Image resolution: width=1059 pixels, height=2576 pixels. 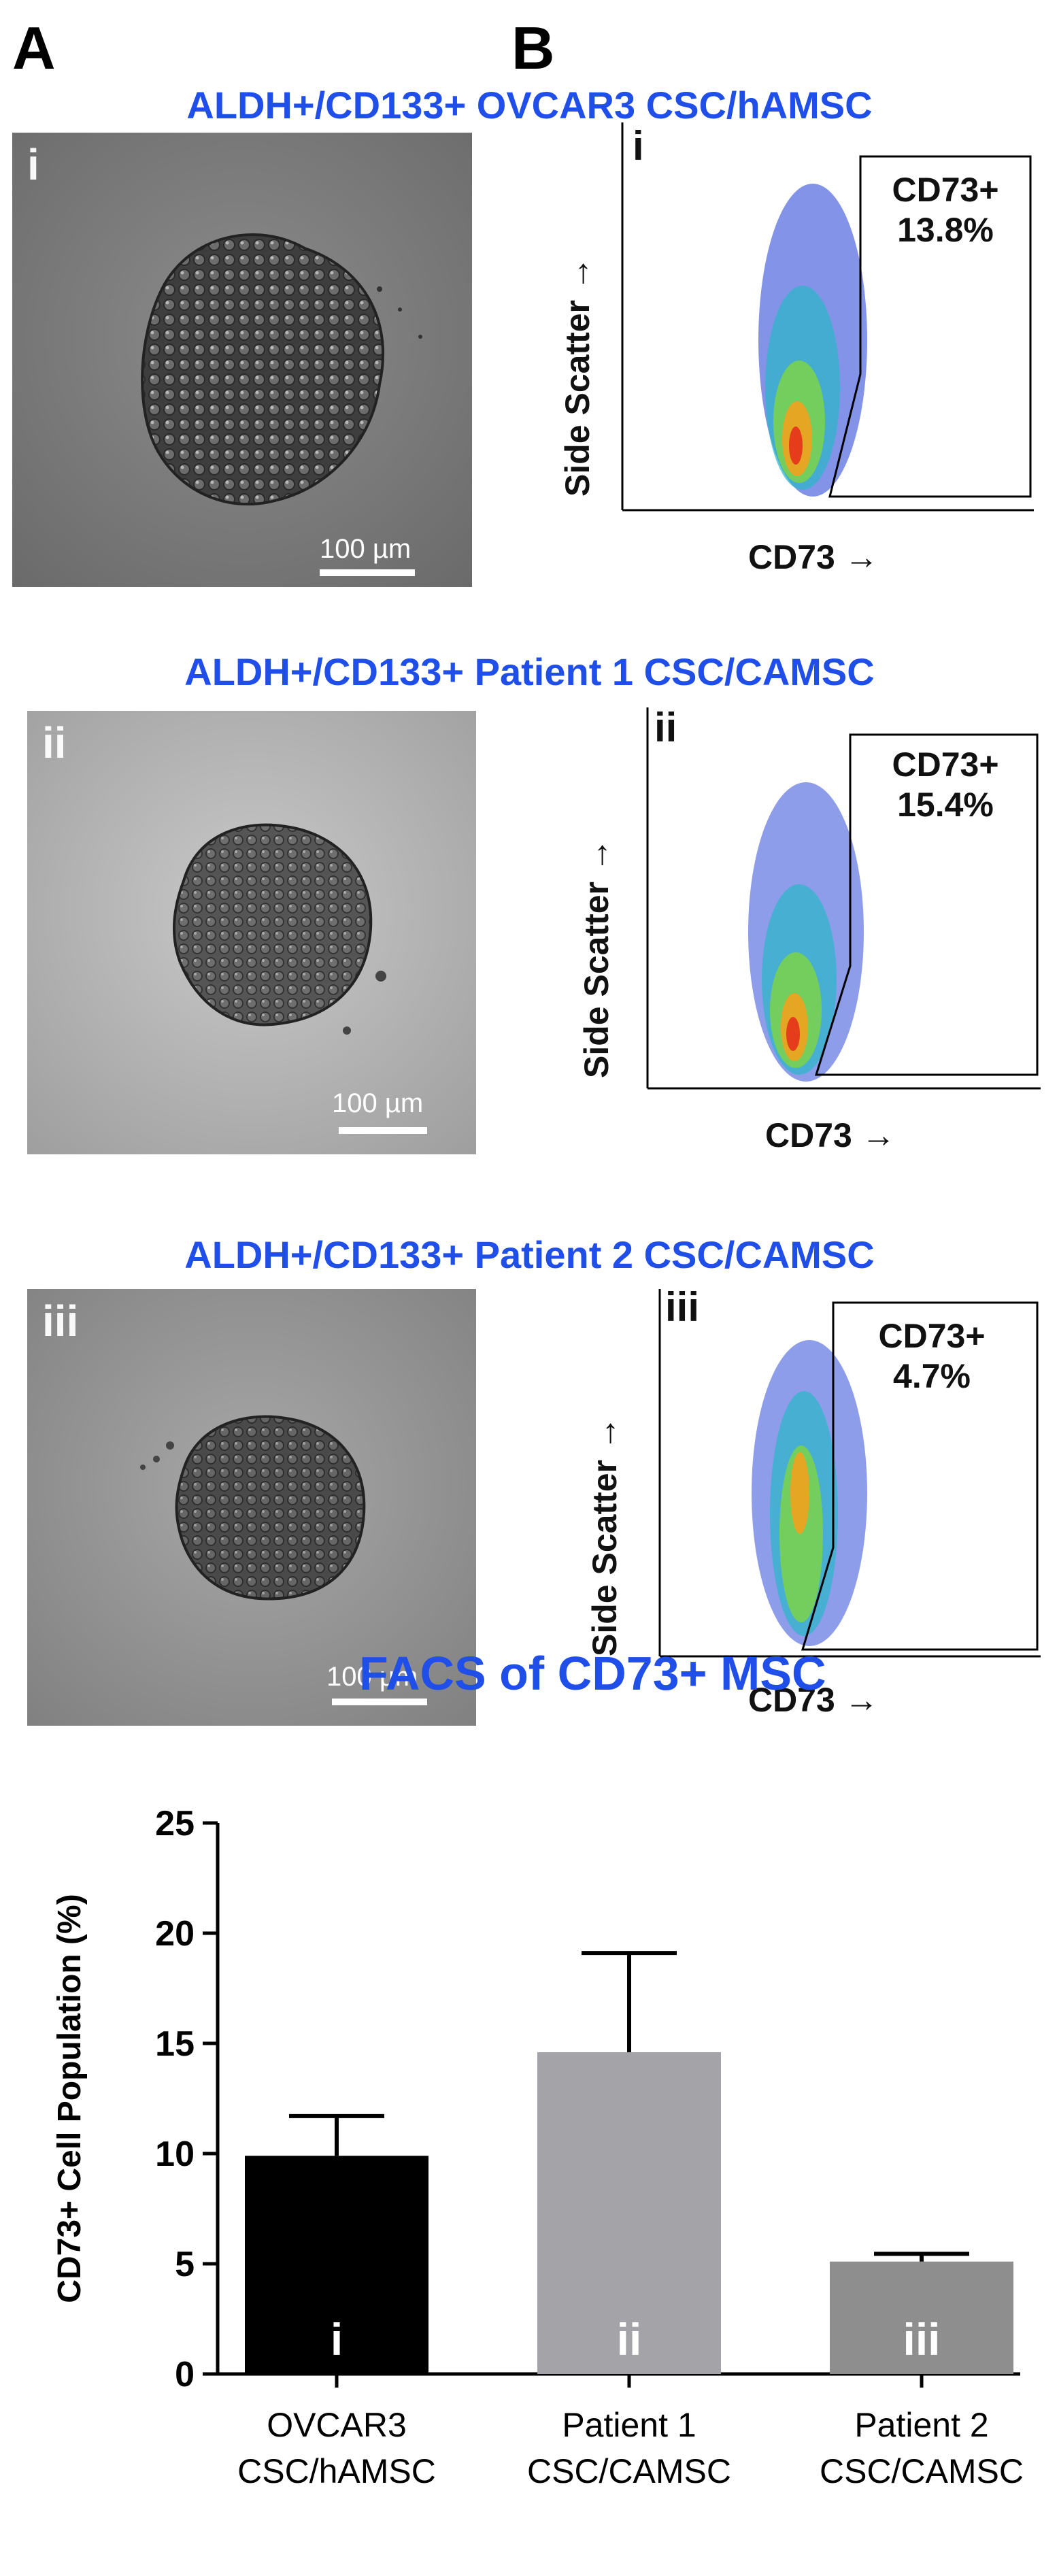 I want to click on gate-label-1: CD73+ 13.8%, so click(x=945, y=210).